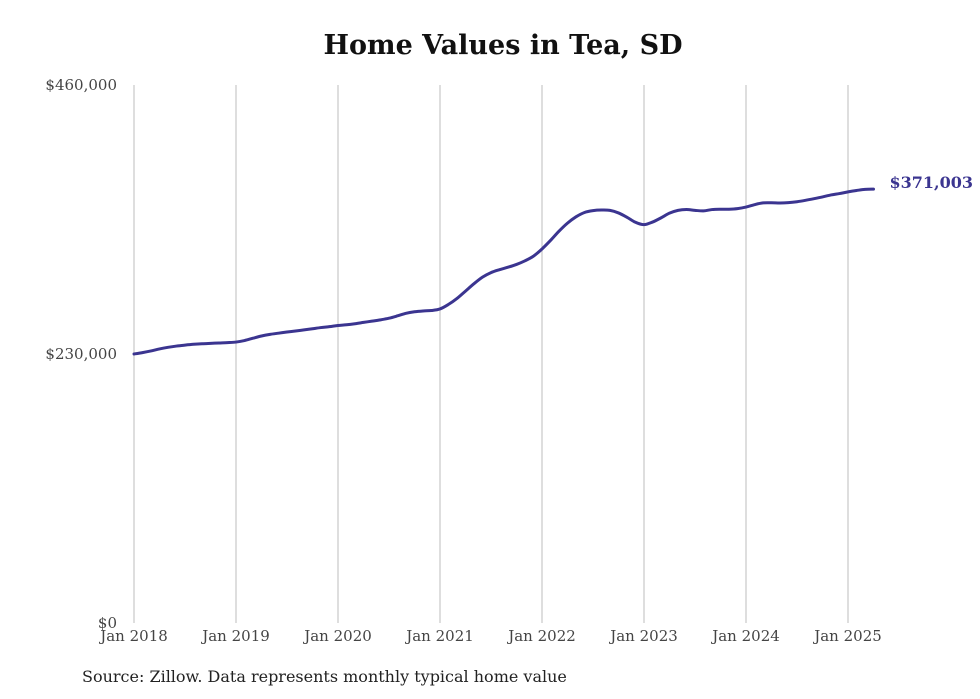 The width and height of the screenshot is (980, 699). What do you see at coordinates (439, 636) in the screenshot?
I see `x-tick-label: Jan 2021` at bounding box center [439, 636].